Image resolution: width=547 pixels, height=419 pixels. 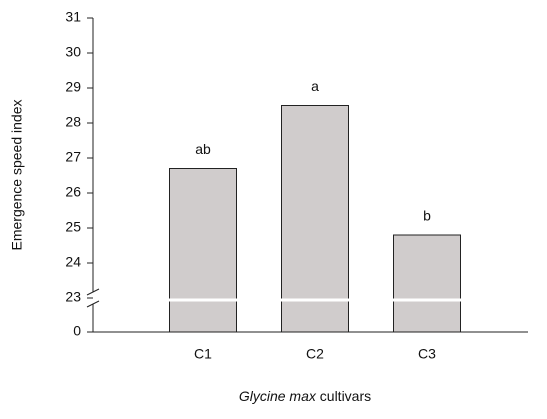 What do you see at coordinates (315, 86) in the screenshot?
I see `annotation: a` at bounding box center [315, 86].